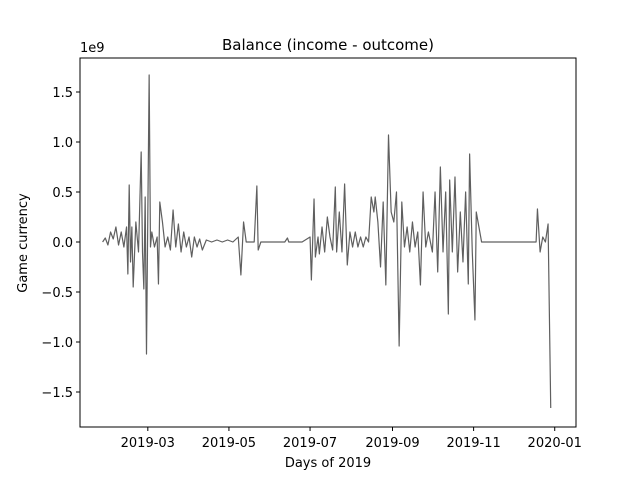 The height and width of the screenshot is (484, 640). What do you see at coordinates (57, 343) in the screenshot?
I see `y-tick-label: −1.0` at bounding box center [57, 343].